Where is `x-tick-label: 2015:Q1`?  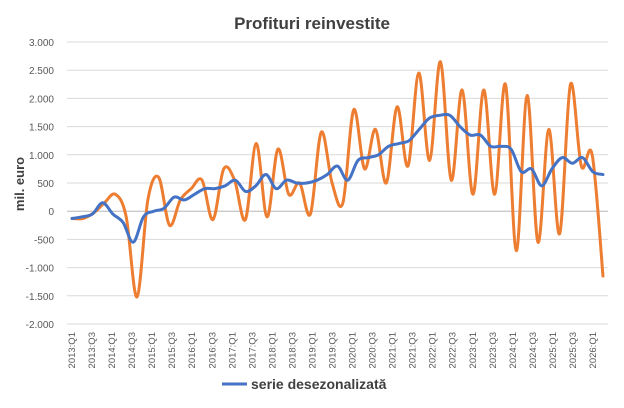
x-tick-label: 2015:Q1 is located at coordinates (152, 350).